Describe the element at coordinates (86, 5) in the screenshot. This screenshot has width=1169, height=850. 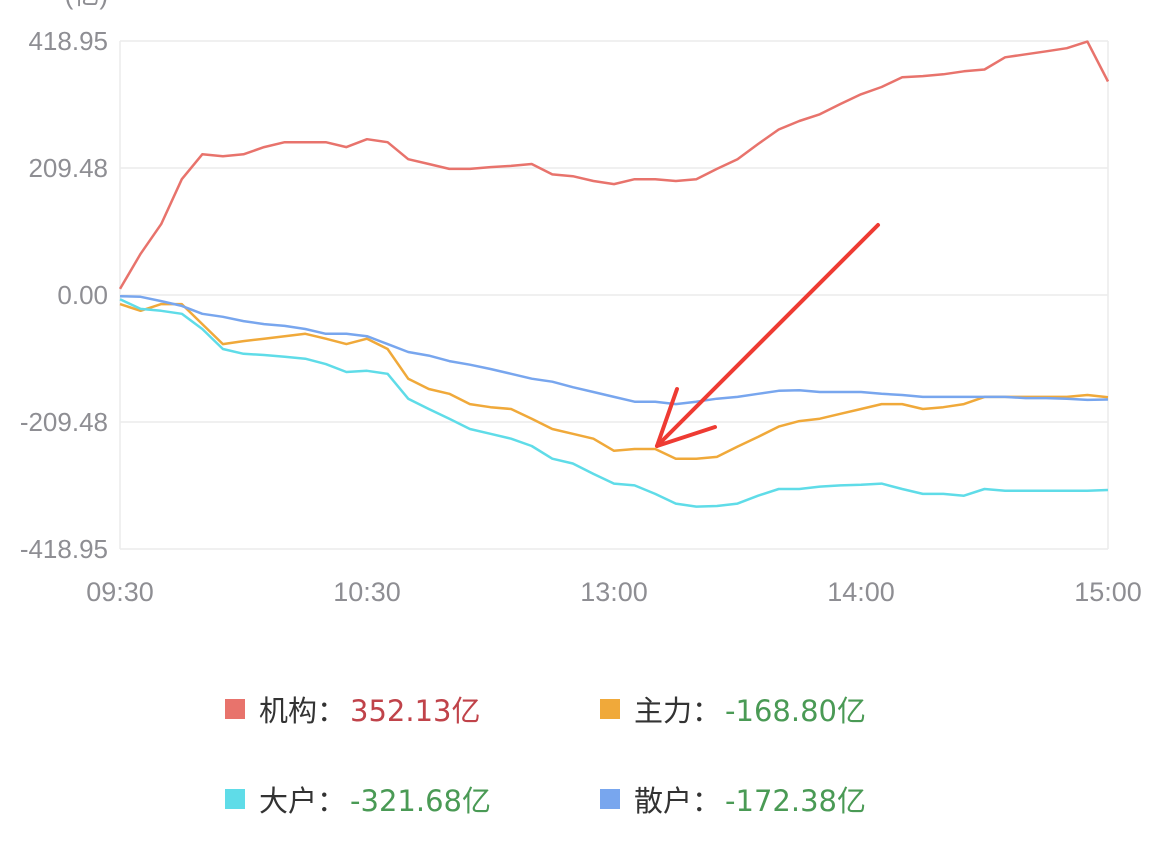
I see `y-unit-label: (亿)` at that location.